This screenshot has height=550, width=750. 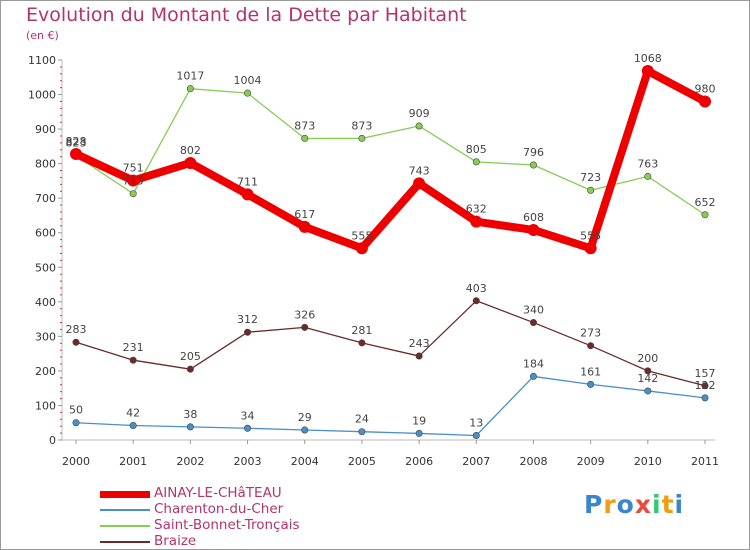 I want to click on x-tick-label: 2001, so click(x=133, y=461).